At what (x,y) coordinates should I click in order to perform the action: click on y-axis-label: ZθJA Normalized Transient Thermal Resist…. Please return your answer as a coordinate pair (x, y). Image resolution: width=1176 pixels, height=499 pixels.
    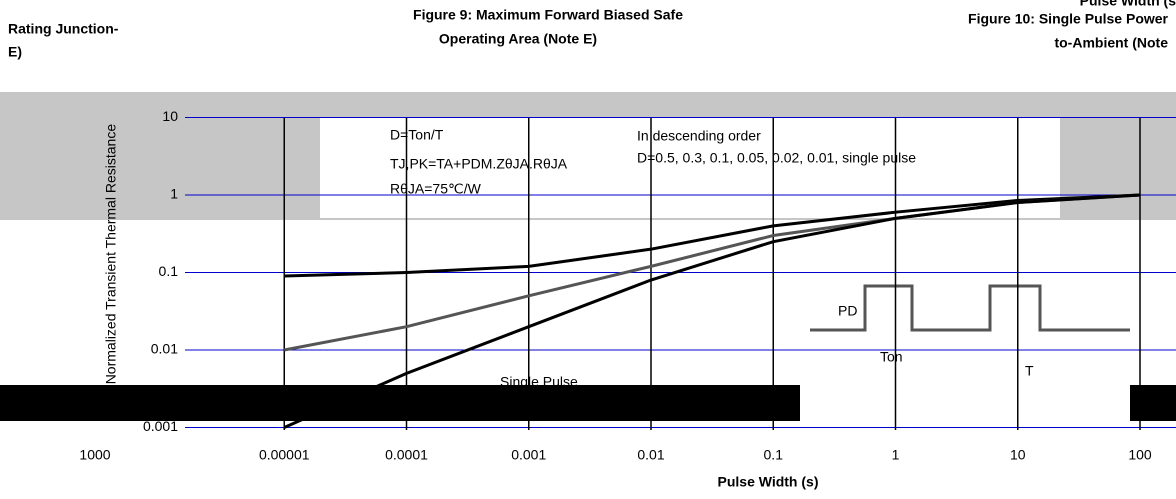
    Looking at the image, I should click on (111, 272).